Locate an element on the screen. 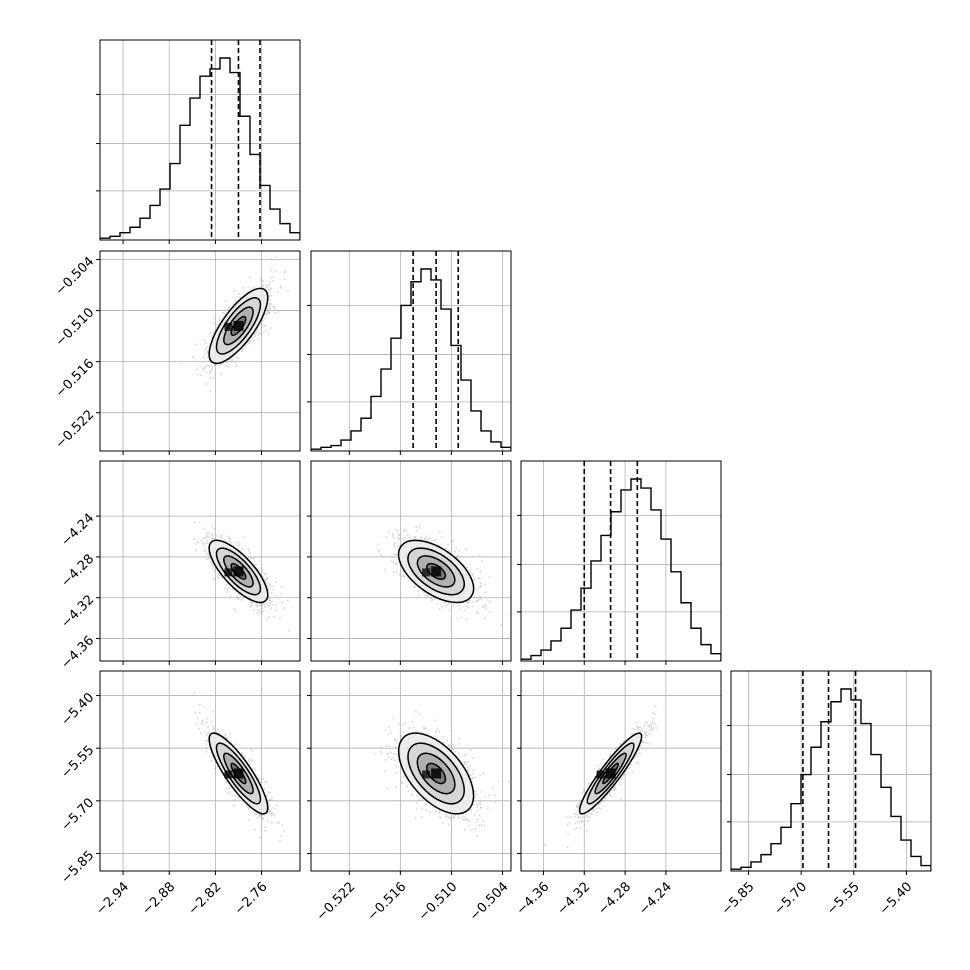 The image size is (970, 970). x-tick-label: −0.504 is located at coordinates (489, 901).